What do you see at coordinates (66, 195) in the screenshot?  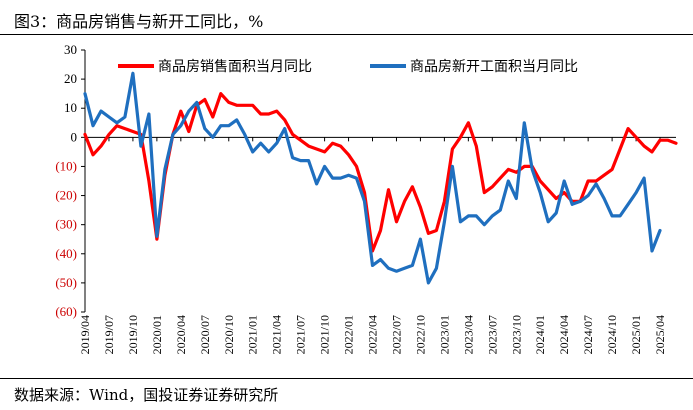 I see `y-tick-label: (20)` at bounding box center [66, 195].